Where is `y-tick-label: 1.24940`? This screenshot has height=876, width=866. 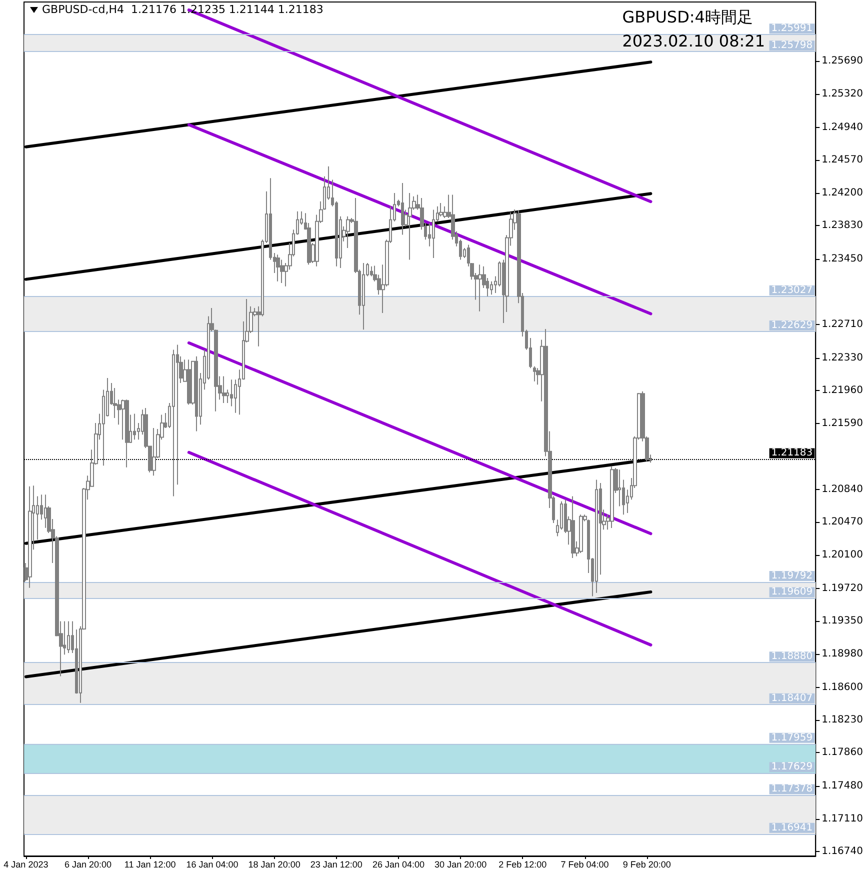 y-tick-label: 1.24940 is located at coordinates (843, 127).